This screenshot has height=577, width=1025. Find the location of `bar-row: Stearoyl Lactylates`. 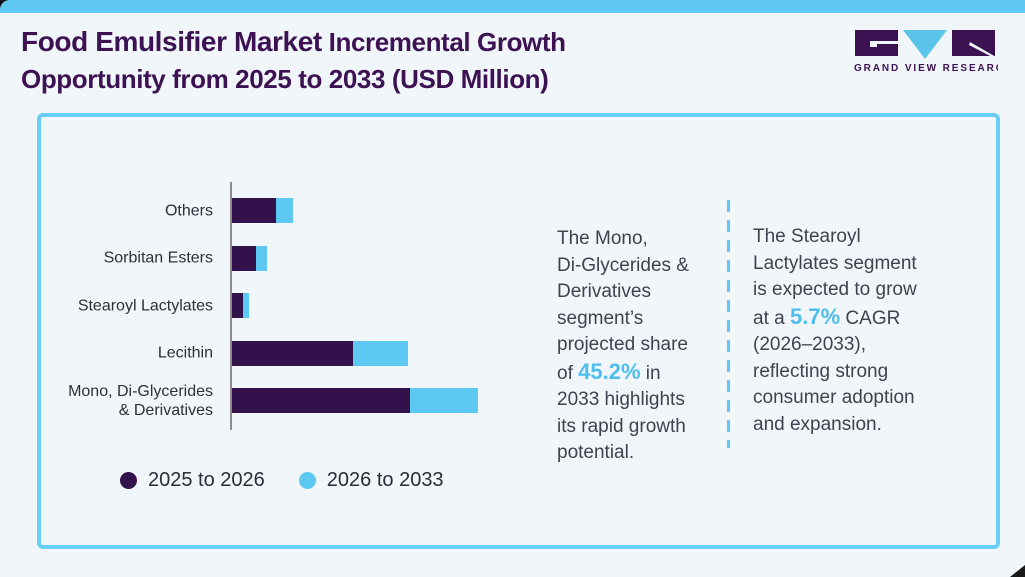

bar-row: Stearoyl Lactylates is located at coordinates (511, 305).